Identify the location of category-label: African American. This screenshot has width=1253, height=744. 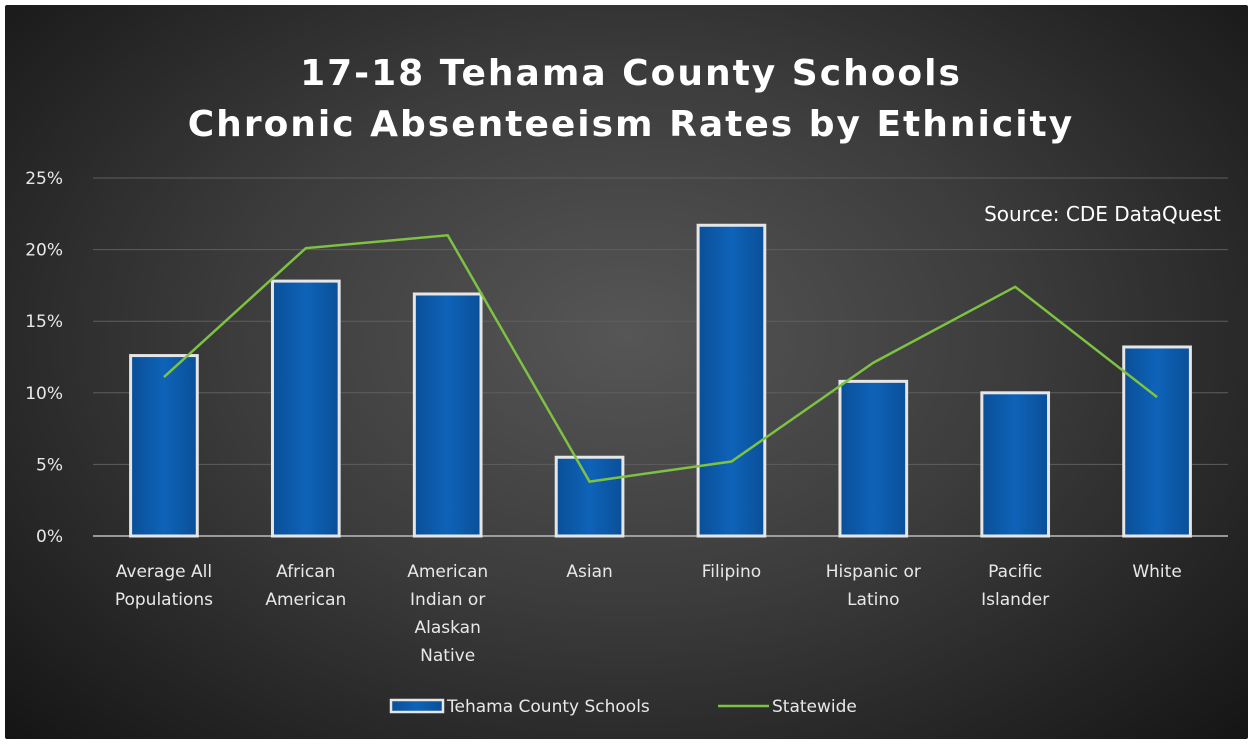
(305, 586).